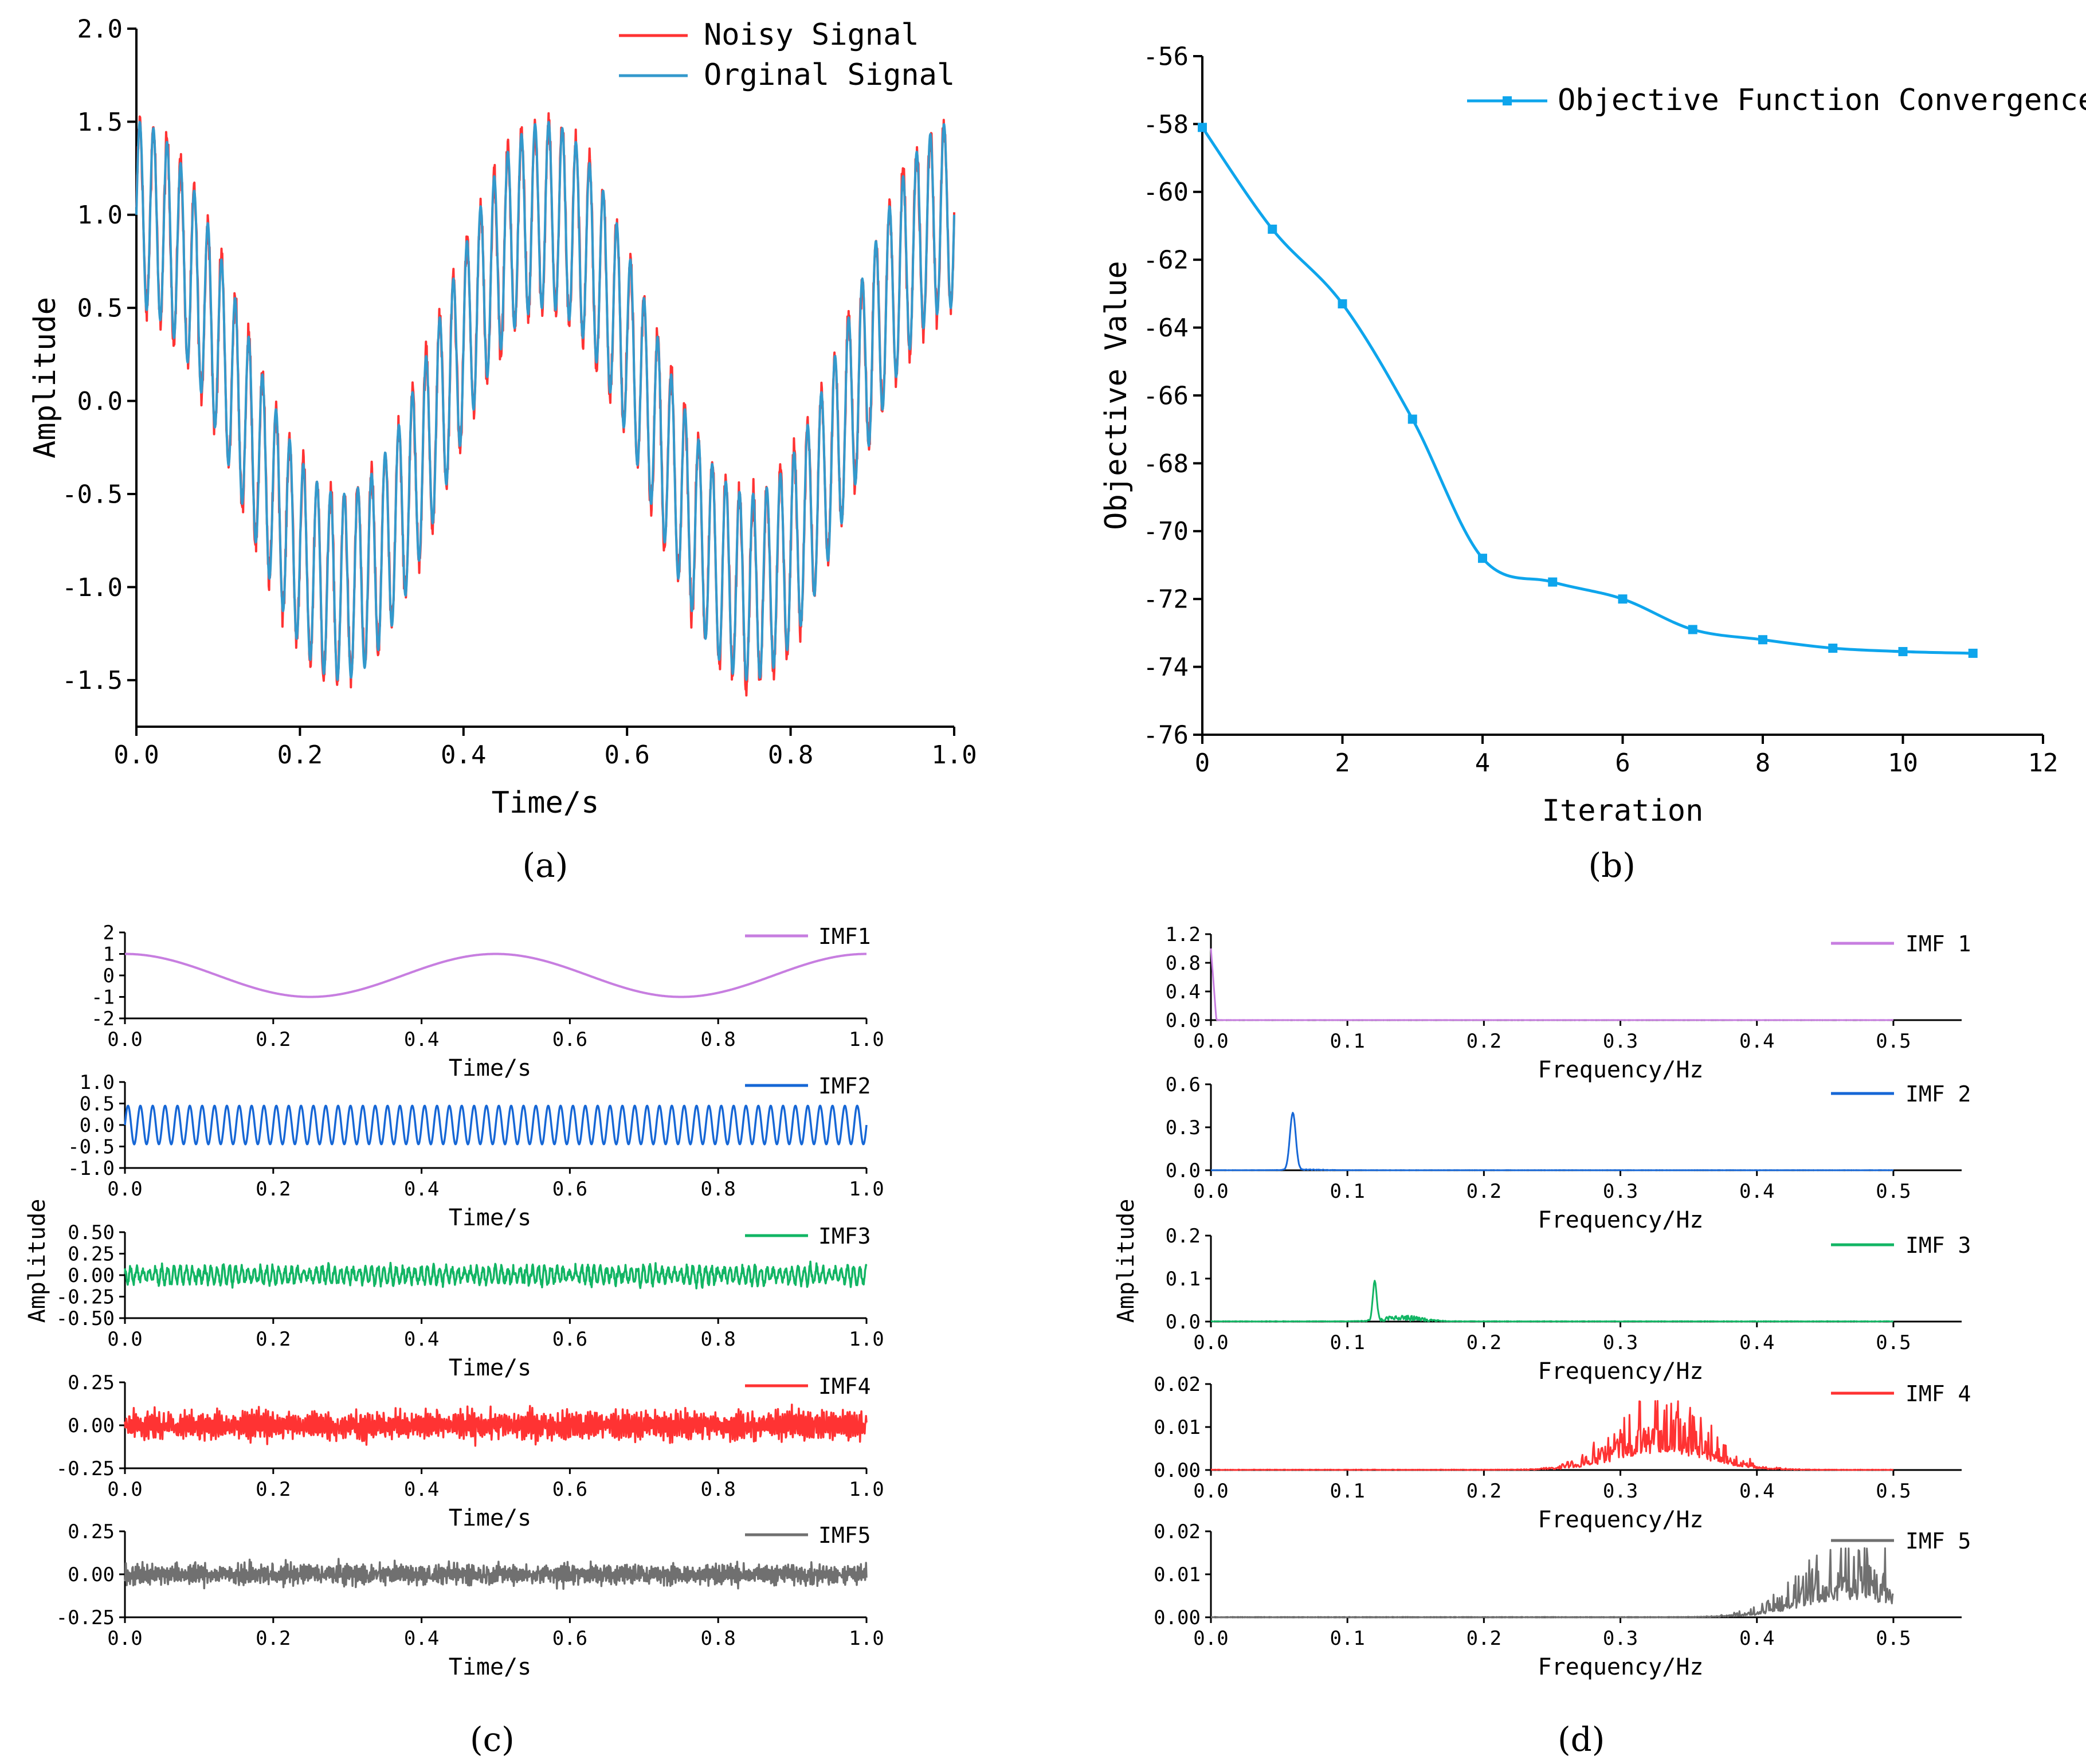  Describe the element at coordinates (2043, 763) in the screenshot. I see `x-tick-label: 12` at that location.